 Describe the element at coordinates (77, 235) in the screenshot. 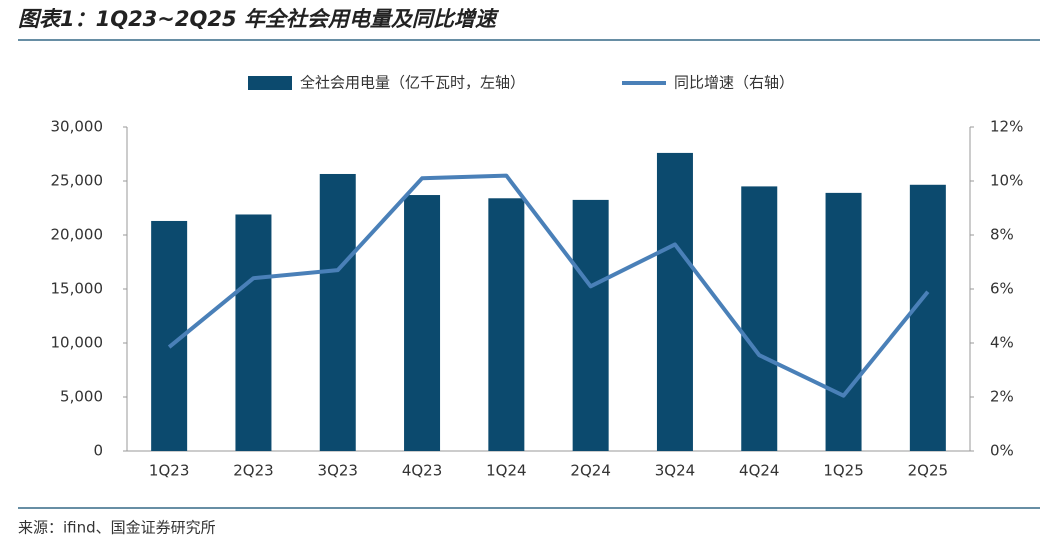

I see `y-tick-label: 20,000` at that location.